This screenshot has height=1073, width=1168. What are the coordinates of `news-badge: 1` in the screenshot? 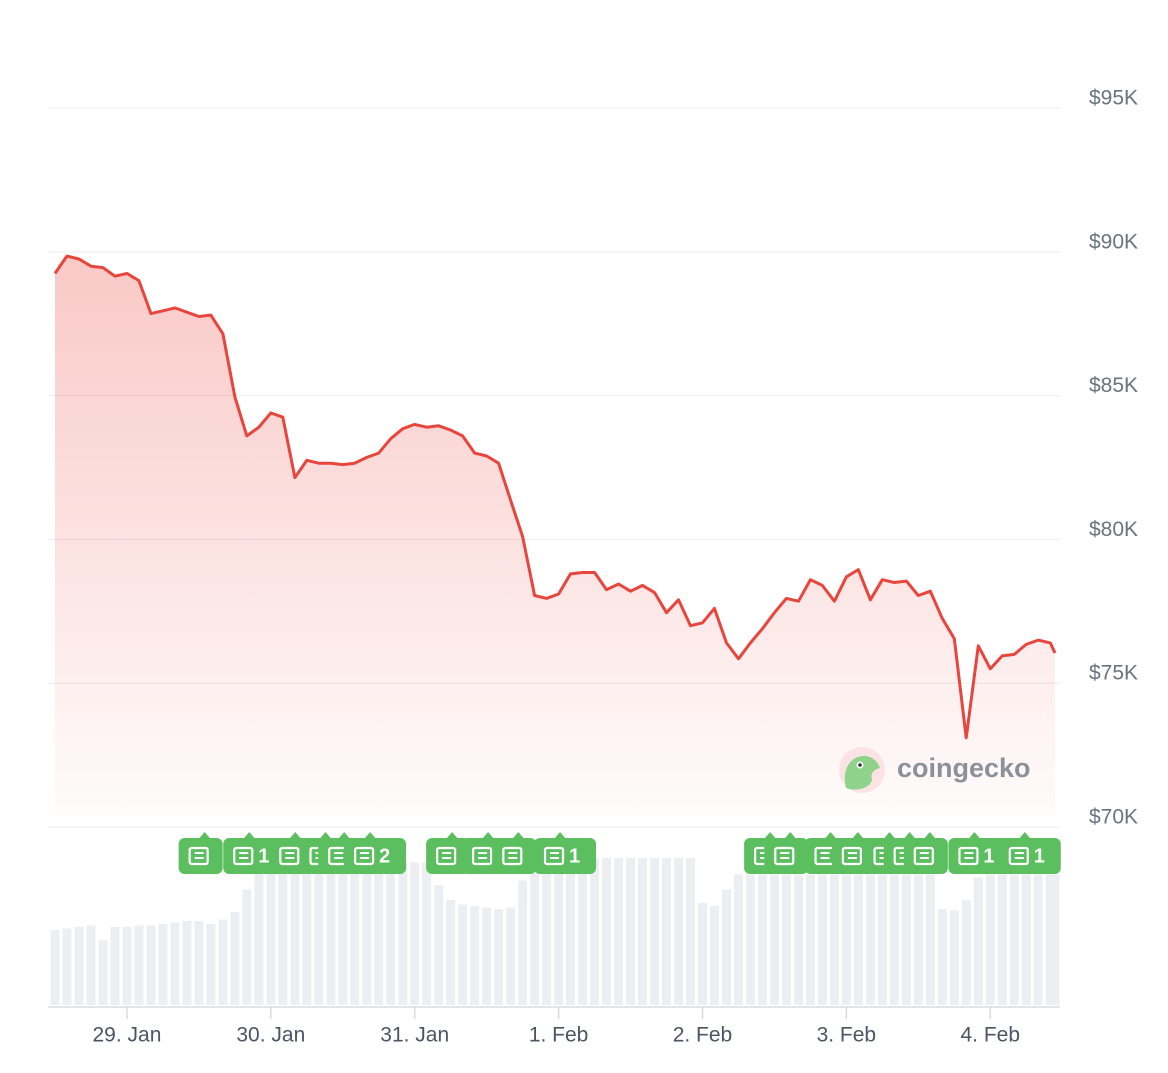 It's located at (979, 853).